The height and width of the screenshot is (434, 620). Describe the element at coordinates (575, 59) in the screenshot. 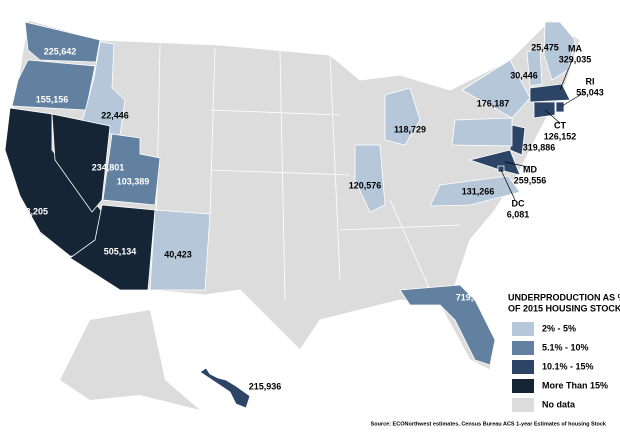

I see `region-label: 329,035` at that location.